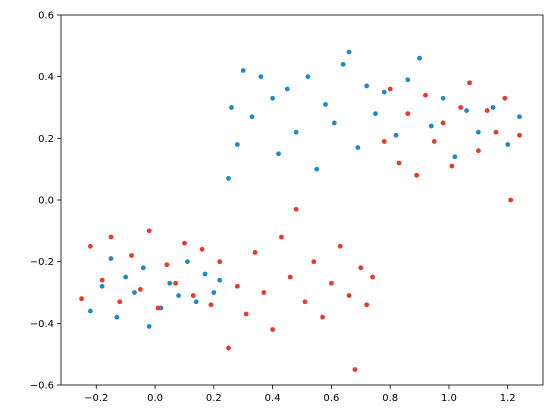  Describe the element at coordinates (449, 398) in the screenshot. I see `x-tick-label: 1.0` at that location.